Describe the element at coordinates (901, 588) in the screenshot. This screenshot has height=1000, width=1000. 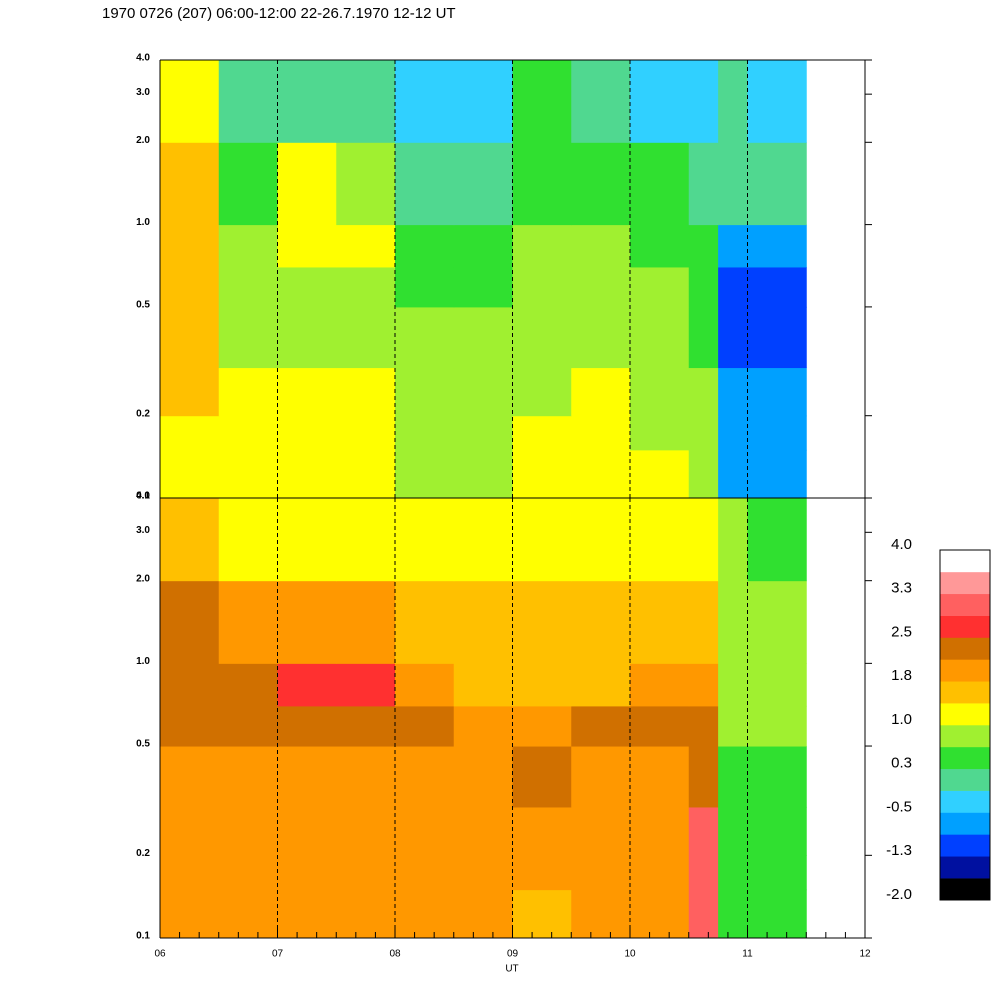
I see `colorbar-label: 3.3` at that location.